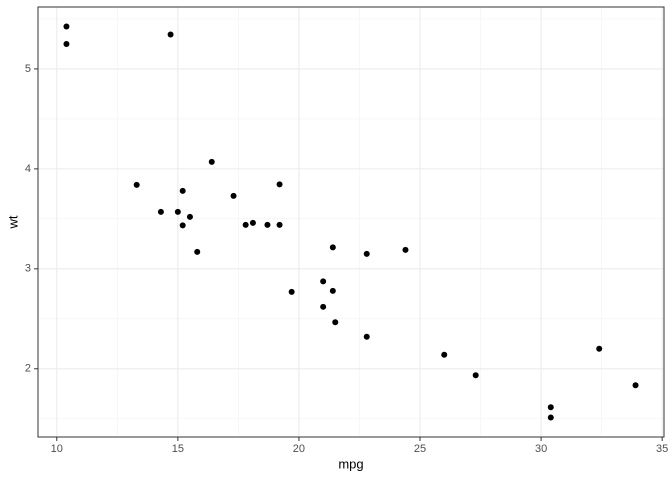  What do you see at coordinates (28, 269) in the screenshot?
I see `y-tick-label: 3` at bounding box center [28, 269].